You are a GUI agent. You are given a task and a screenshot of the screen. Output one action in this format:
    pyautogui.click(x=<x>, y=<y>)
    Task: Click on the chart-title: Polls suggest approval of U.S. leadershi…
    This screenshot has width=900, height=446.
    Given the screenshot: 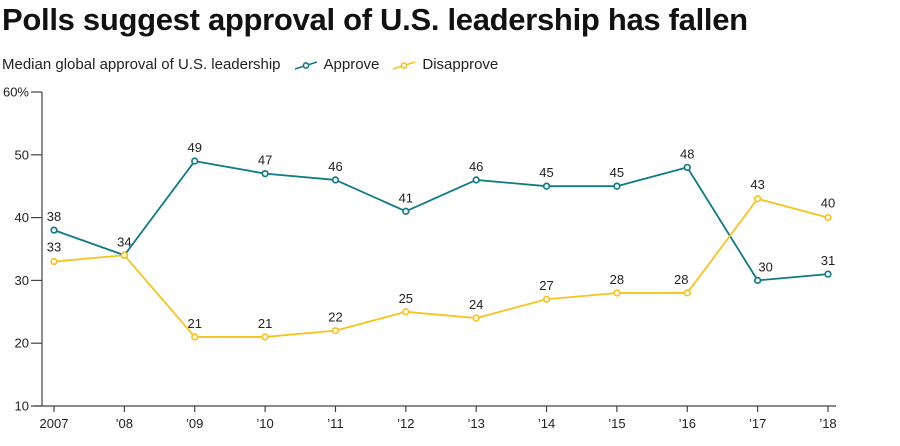 What is the action you would take?
    pyautogui.click(x=375, y=19)
    